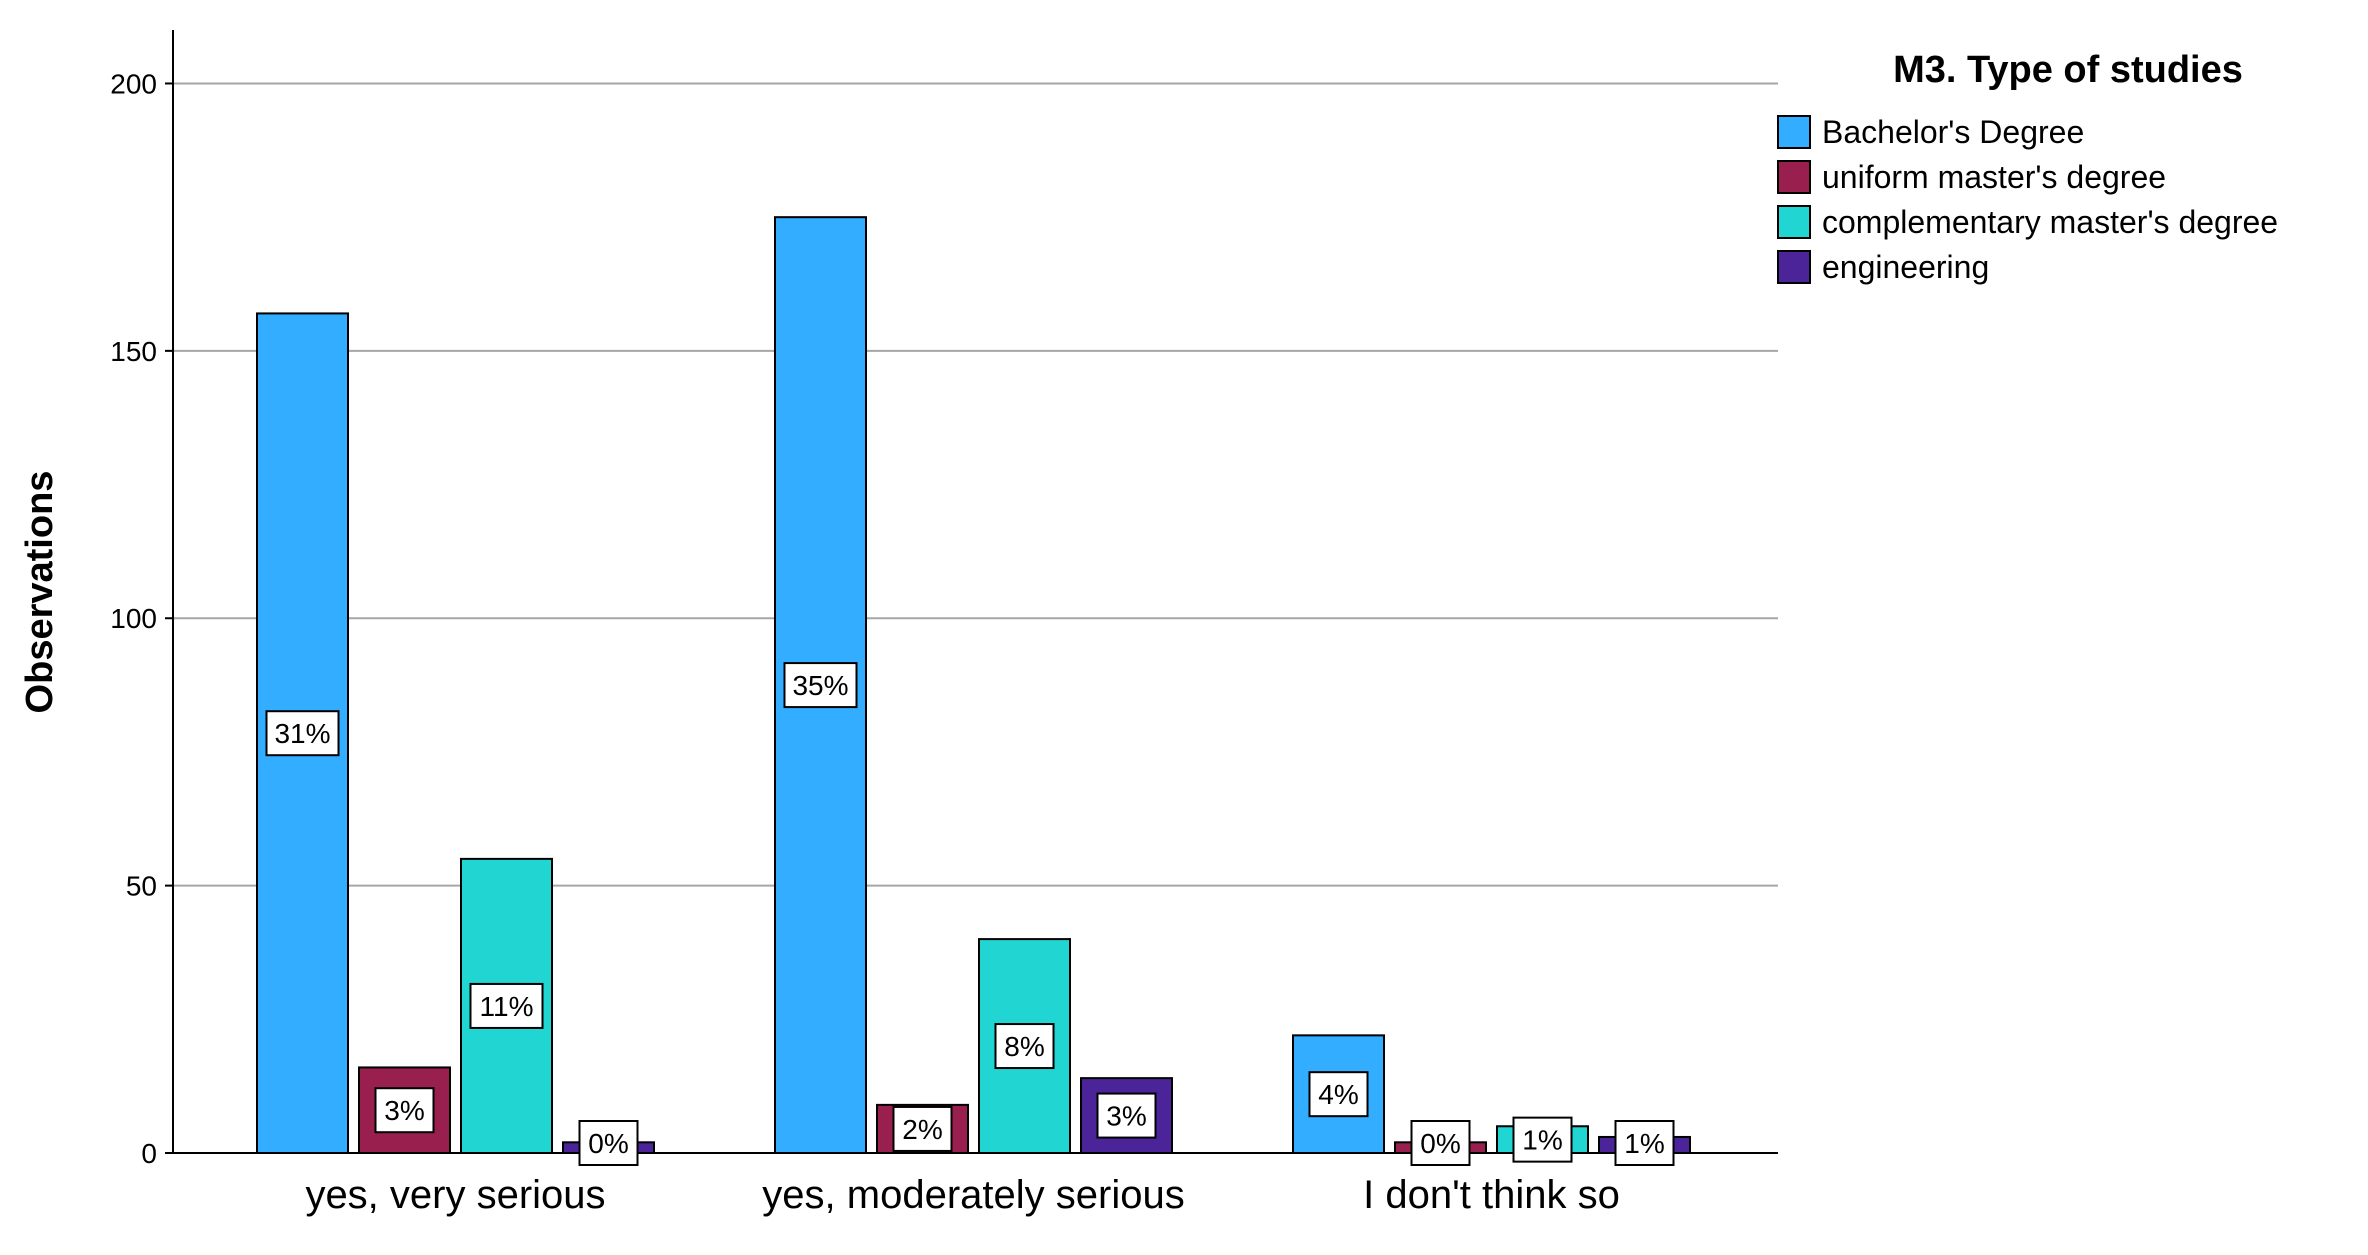 The image size is (2368, 1255). I want to click on legend-label: Bachelor's Degree, so click(1953, 132).